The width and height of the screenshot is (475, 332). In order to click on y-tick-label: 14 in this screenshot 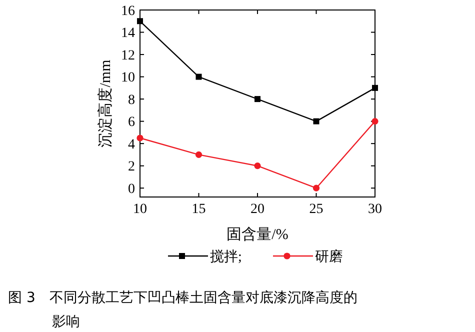, I will do `click(128, 34)`.